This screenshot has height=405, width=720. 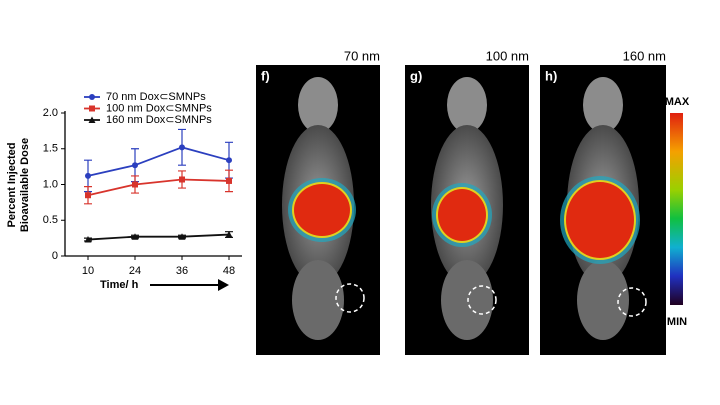 I want to click on panel-size-label: 160 nm, so click(x=644, y=55).